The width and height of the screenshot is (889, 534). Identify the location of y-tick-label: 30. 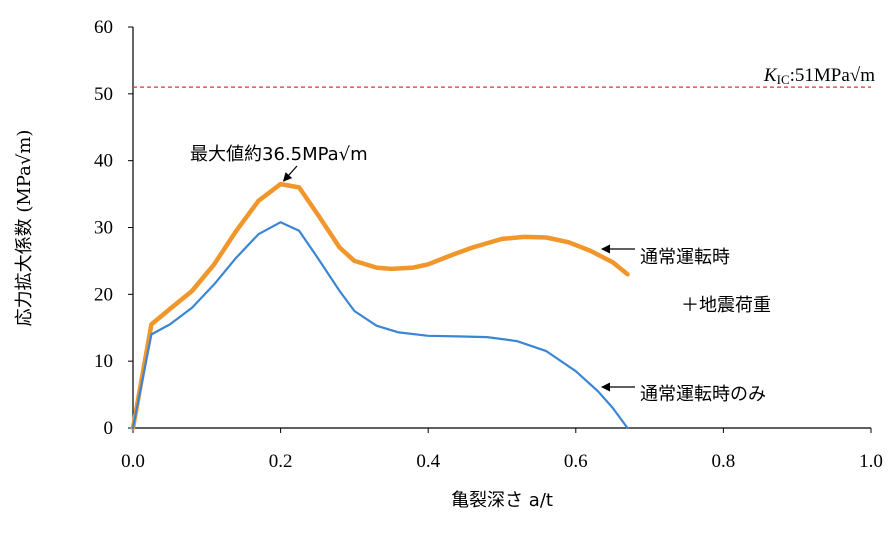
(103, 228).